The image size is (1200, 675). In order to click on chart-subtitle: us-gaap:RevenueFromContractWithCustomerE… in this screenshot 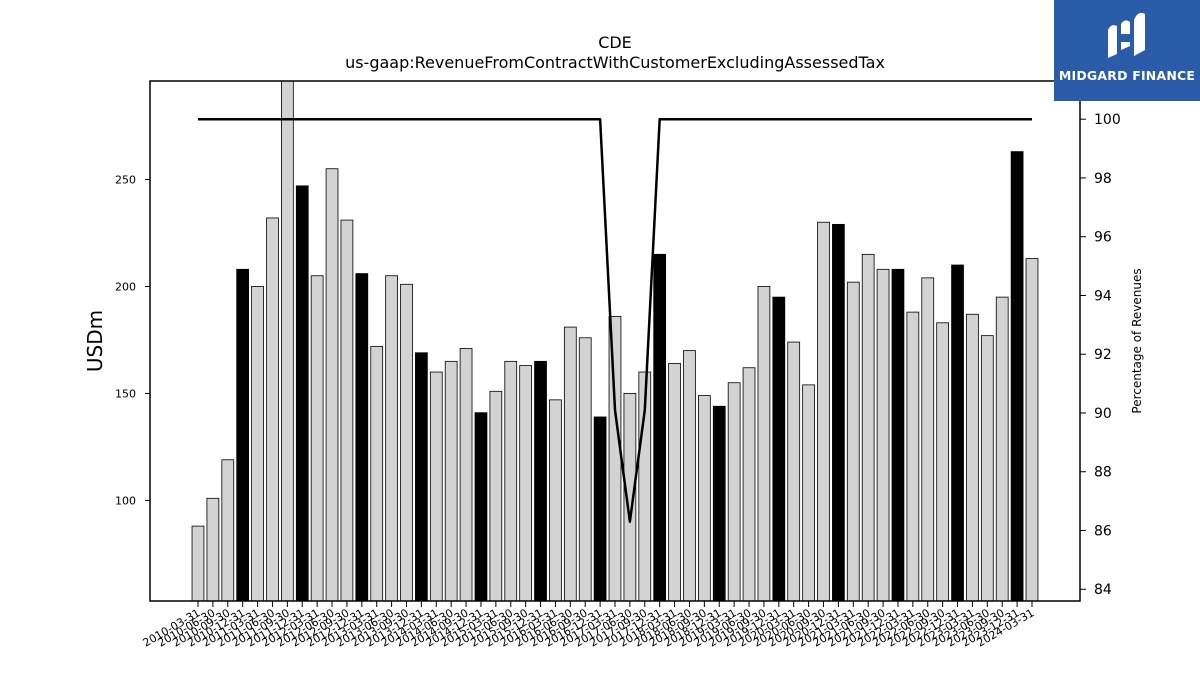, I will do `click(615, 62)`.